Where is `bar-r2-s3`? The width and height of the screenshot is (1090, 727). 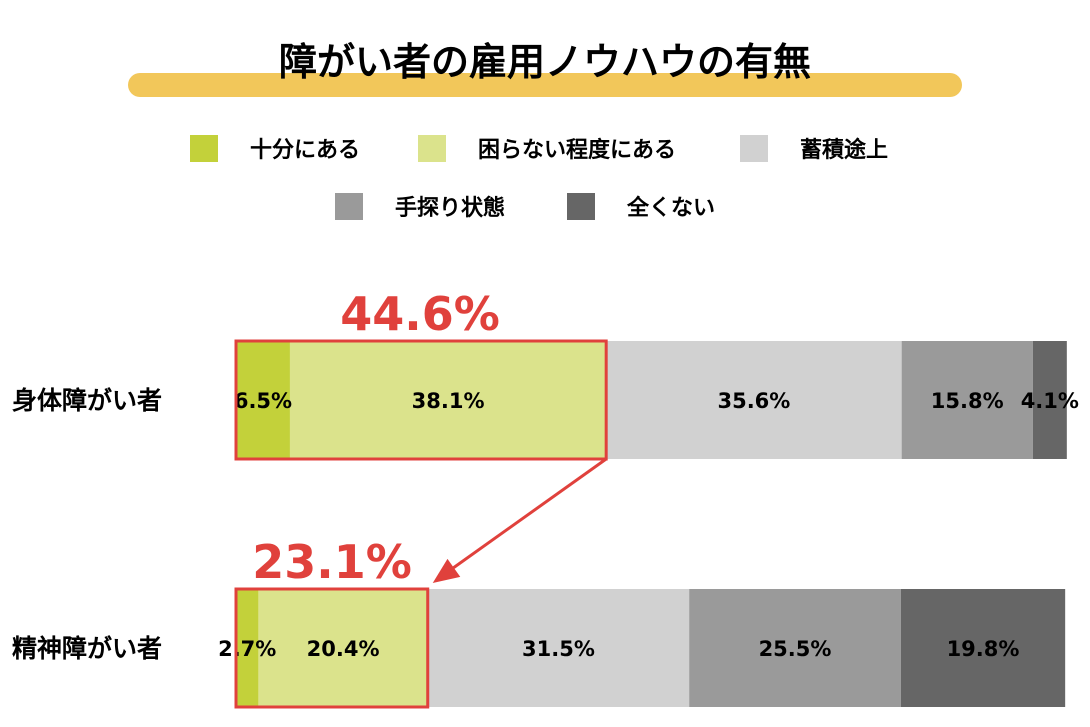 bar-r2-s3 is located at coordinates (558, 648).